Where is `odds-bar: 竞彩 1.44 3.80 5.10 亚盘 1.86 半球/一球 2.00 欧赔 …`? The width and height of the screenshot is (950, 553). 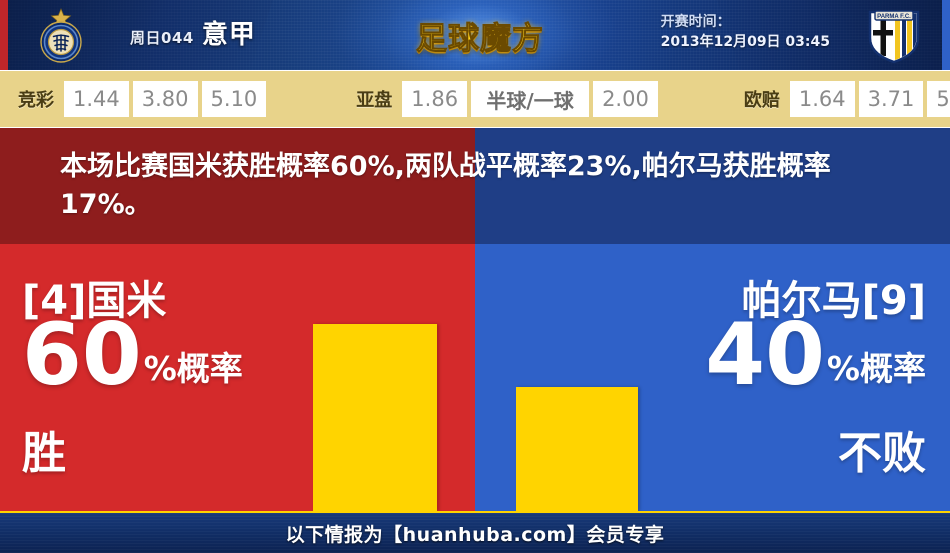
odds-bar: 竞彩 1.44 3.80 5.10 亚盘 1.86 半球/一球 2.00 欧赔 … is located at coordinates (475, 99).